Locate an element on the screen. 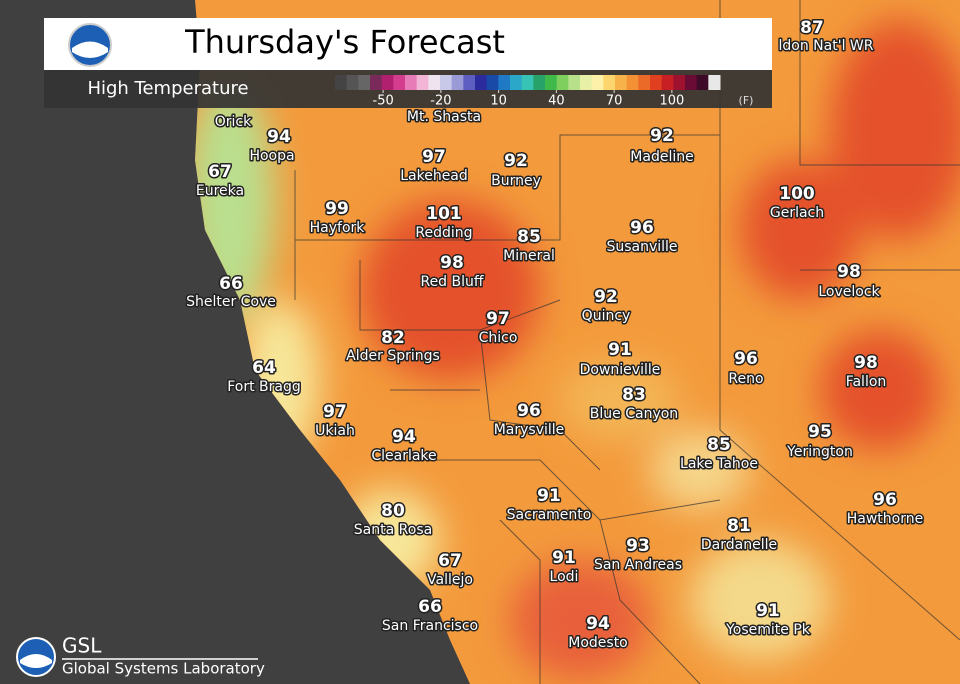 The height and width of the screenshot is (684, 960). city-name: Eureka is located at coordinates (220, 191).